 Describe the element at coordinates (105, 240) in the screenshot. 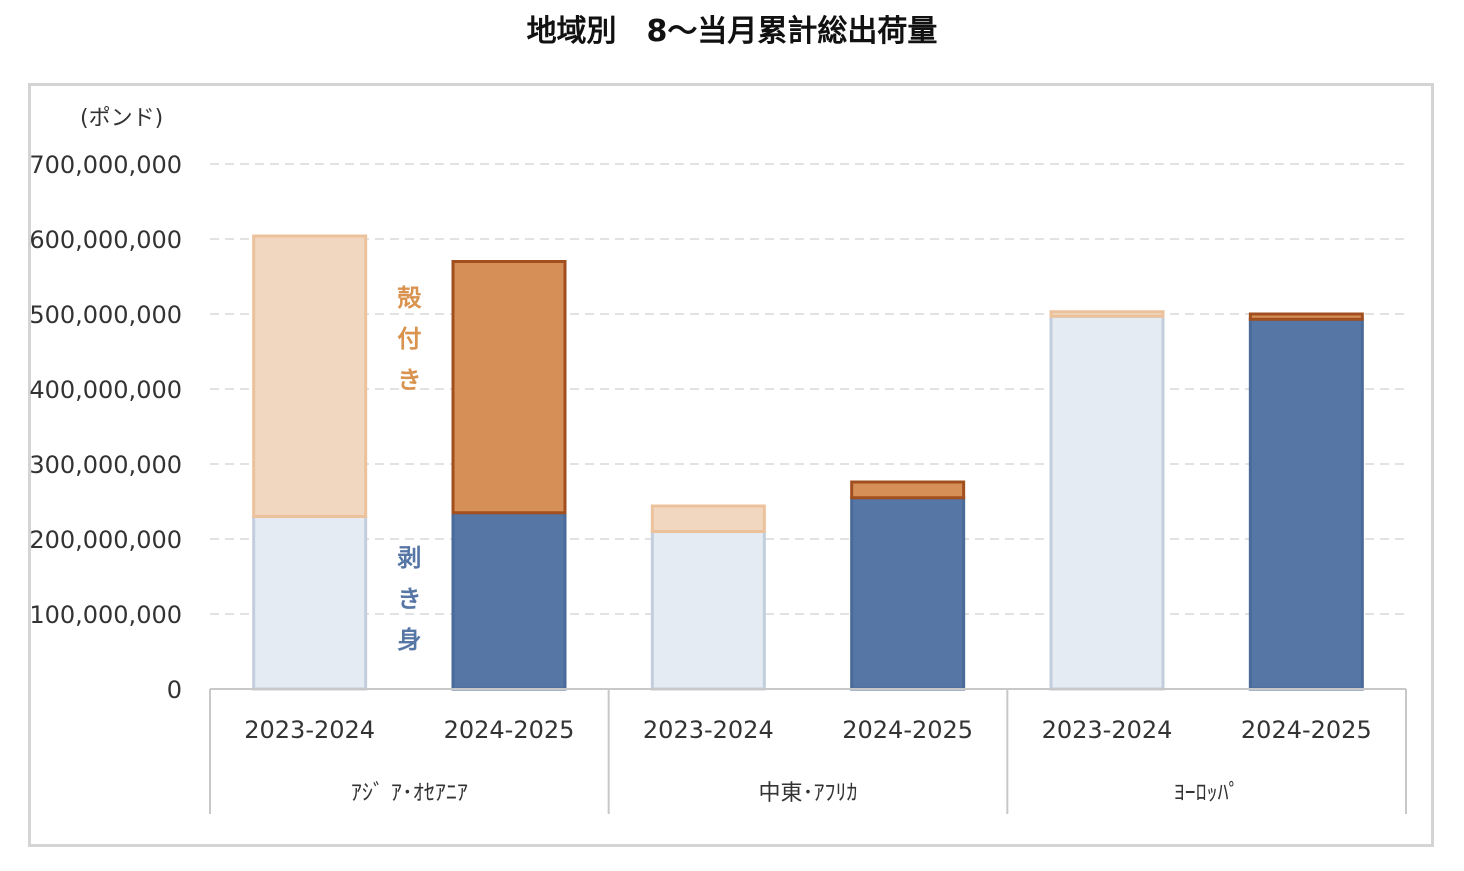

I see `y-tick-label: 600,000,000` at that location.